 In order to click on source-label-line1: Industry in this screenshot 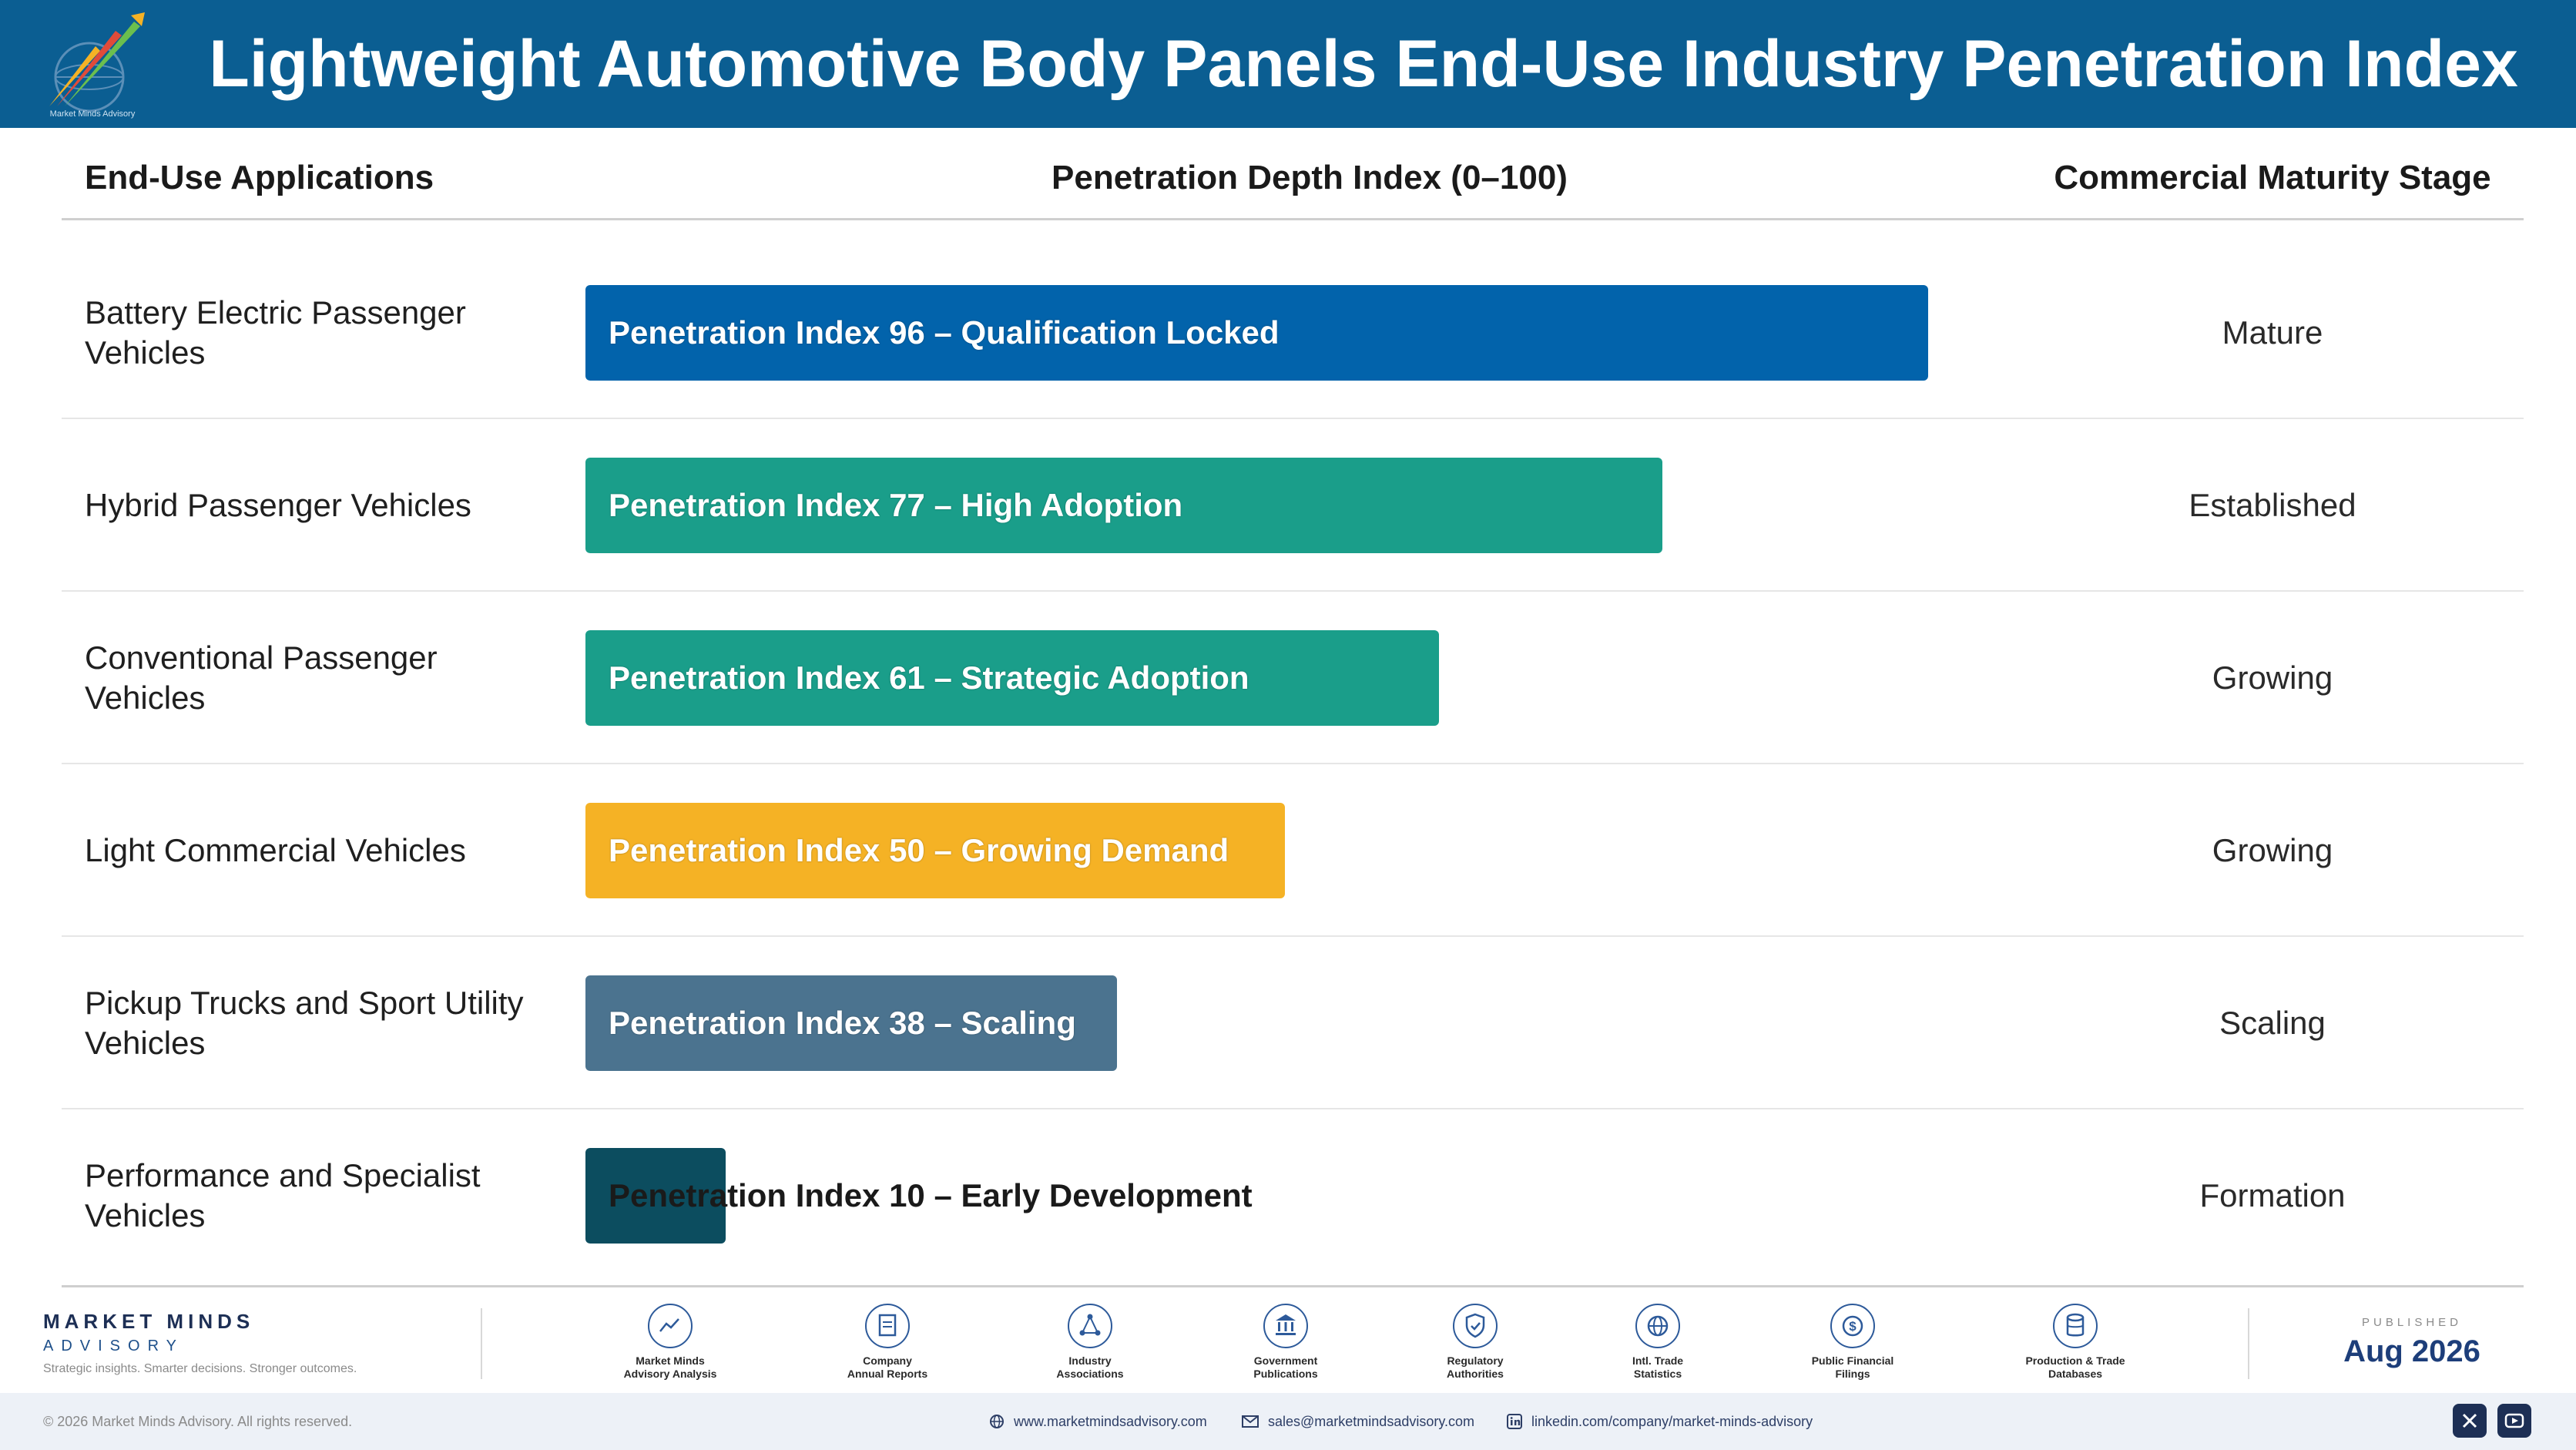, I will do `click(1090, 1360)`.